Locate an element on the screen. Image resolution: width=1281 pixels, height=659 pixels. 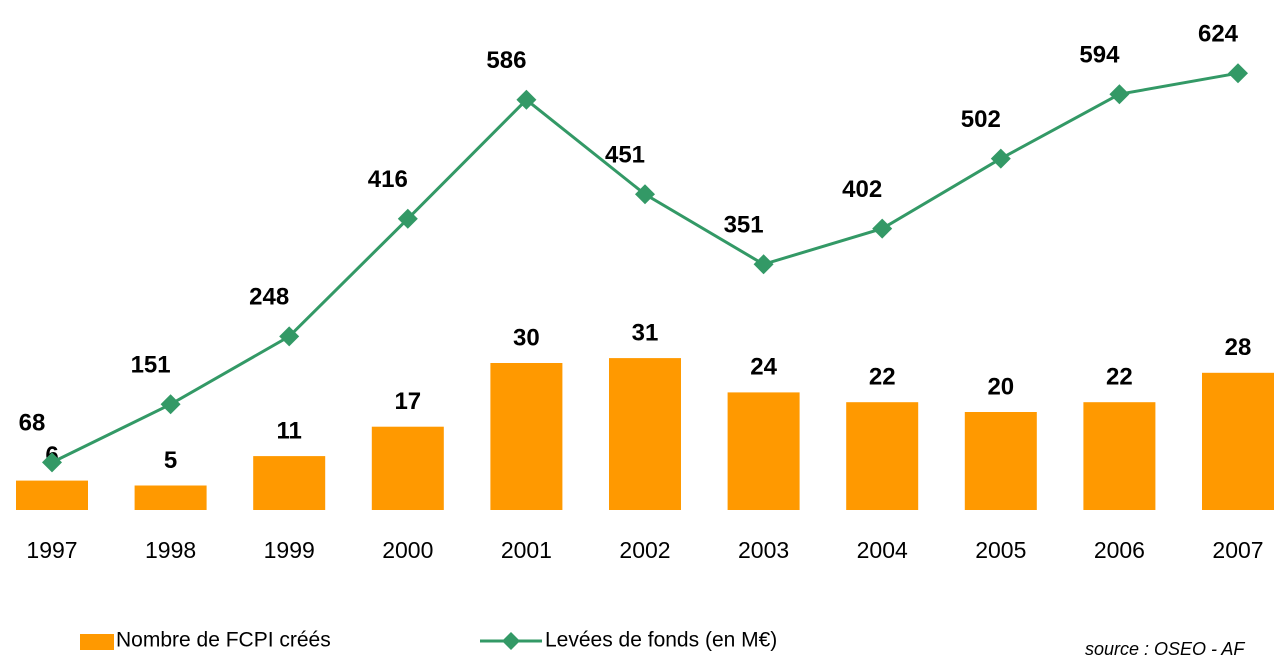
x-tick-label: 1997 is located at coordinates (51, 550).